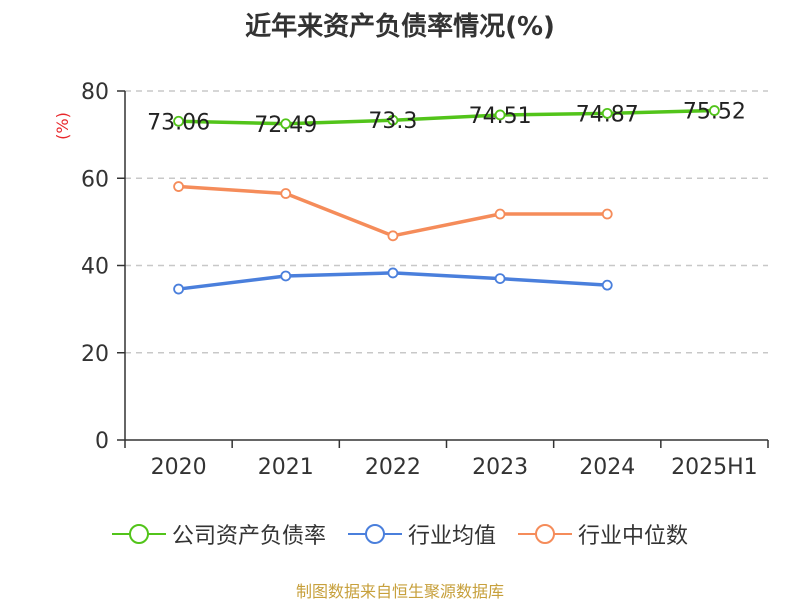 This screenshot has height=602, width=800. What do you see at coordinates (95, 354) in the screenshot?
I see `y-tick-label: 20` at bounding box center [95, 354].